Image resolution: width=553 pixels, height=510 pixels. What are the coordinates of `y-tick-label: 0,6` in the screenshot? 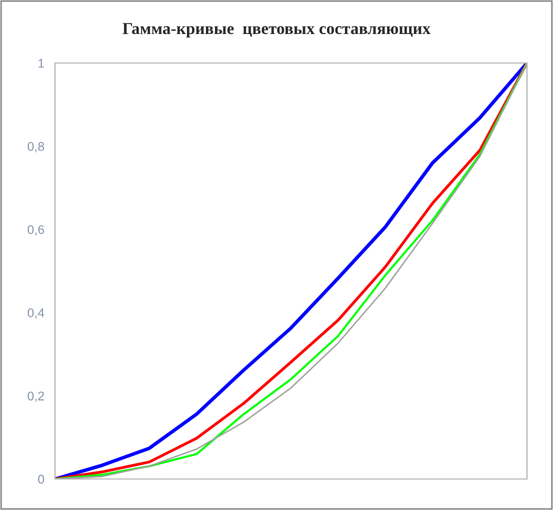 It's located at (36, 230).